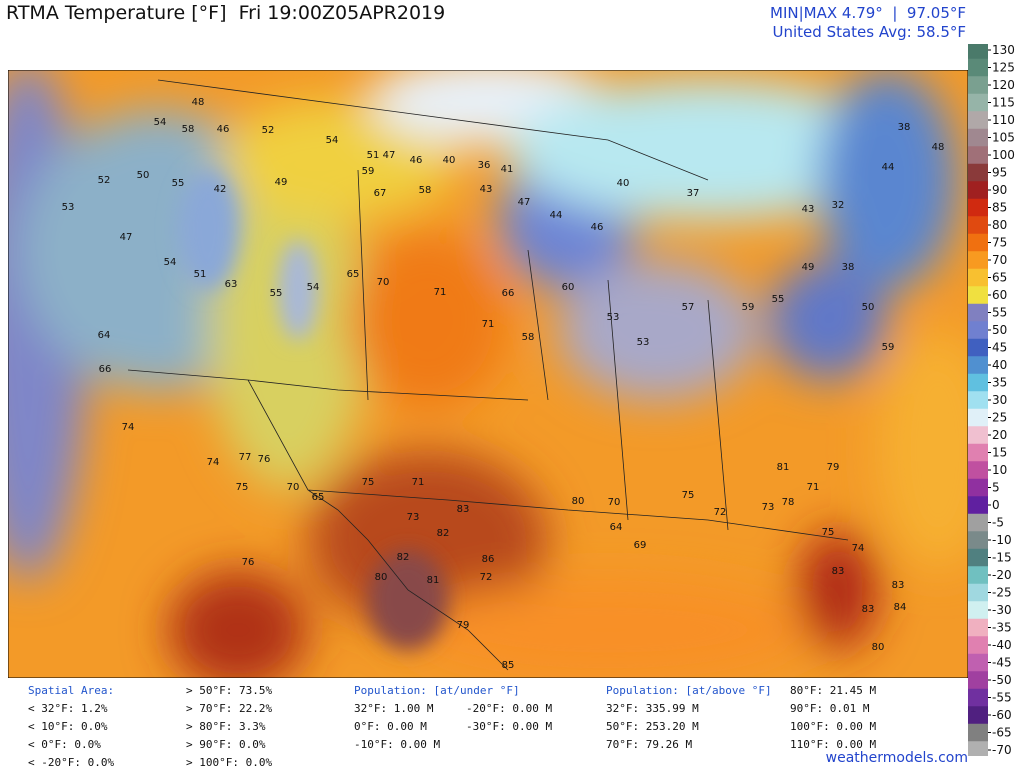  Describe the element at coordinates (1002, 593) in the screenshot. I see `colorbar-label: -25` at that location.